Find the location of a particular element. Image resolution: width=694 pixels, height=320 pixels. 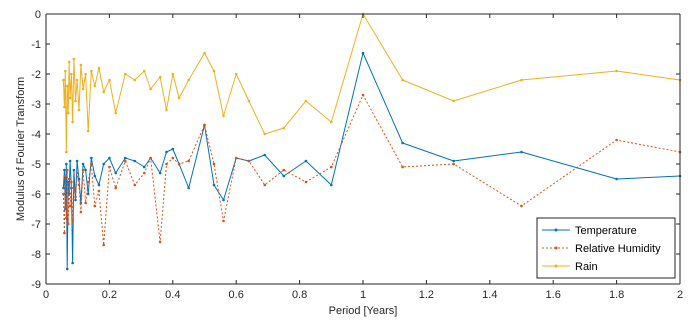

x-tick-label: 2 is located at coordinates (680, 295).